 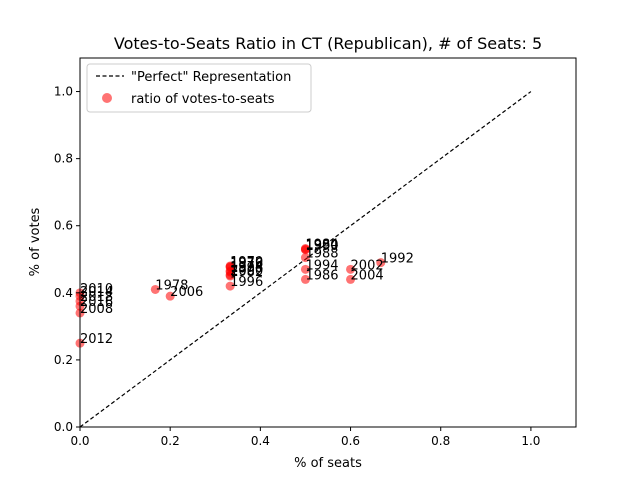 What do you see at coordinates (367, 265) in the screenshot?
I see `point-label-2002: 2002` at bounding box center [367, 265].